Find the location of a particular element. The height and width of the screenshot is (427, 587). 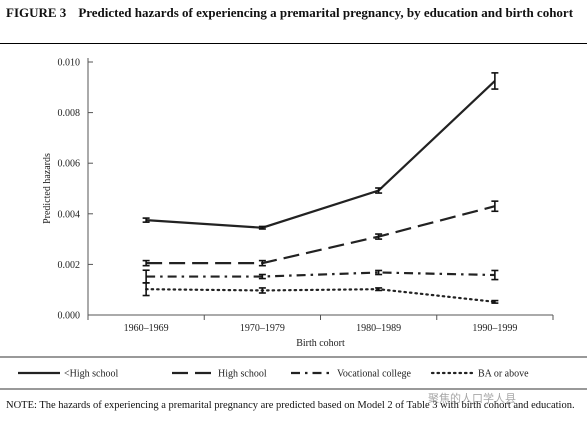

y-tick-label: 0.002 is located at coordinates (69, 265).